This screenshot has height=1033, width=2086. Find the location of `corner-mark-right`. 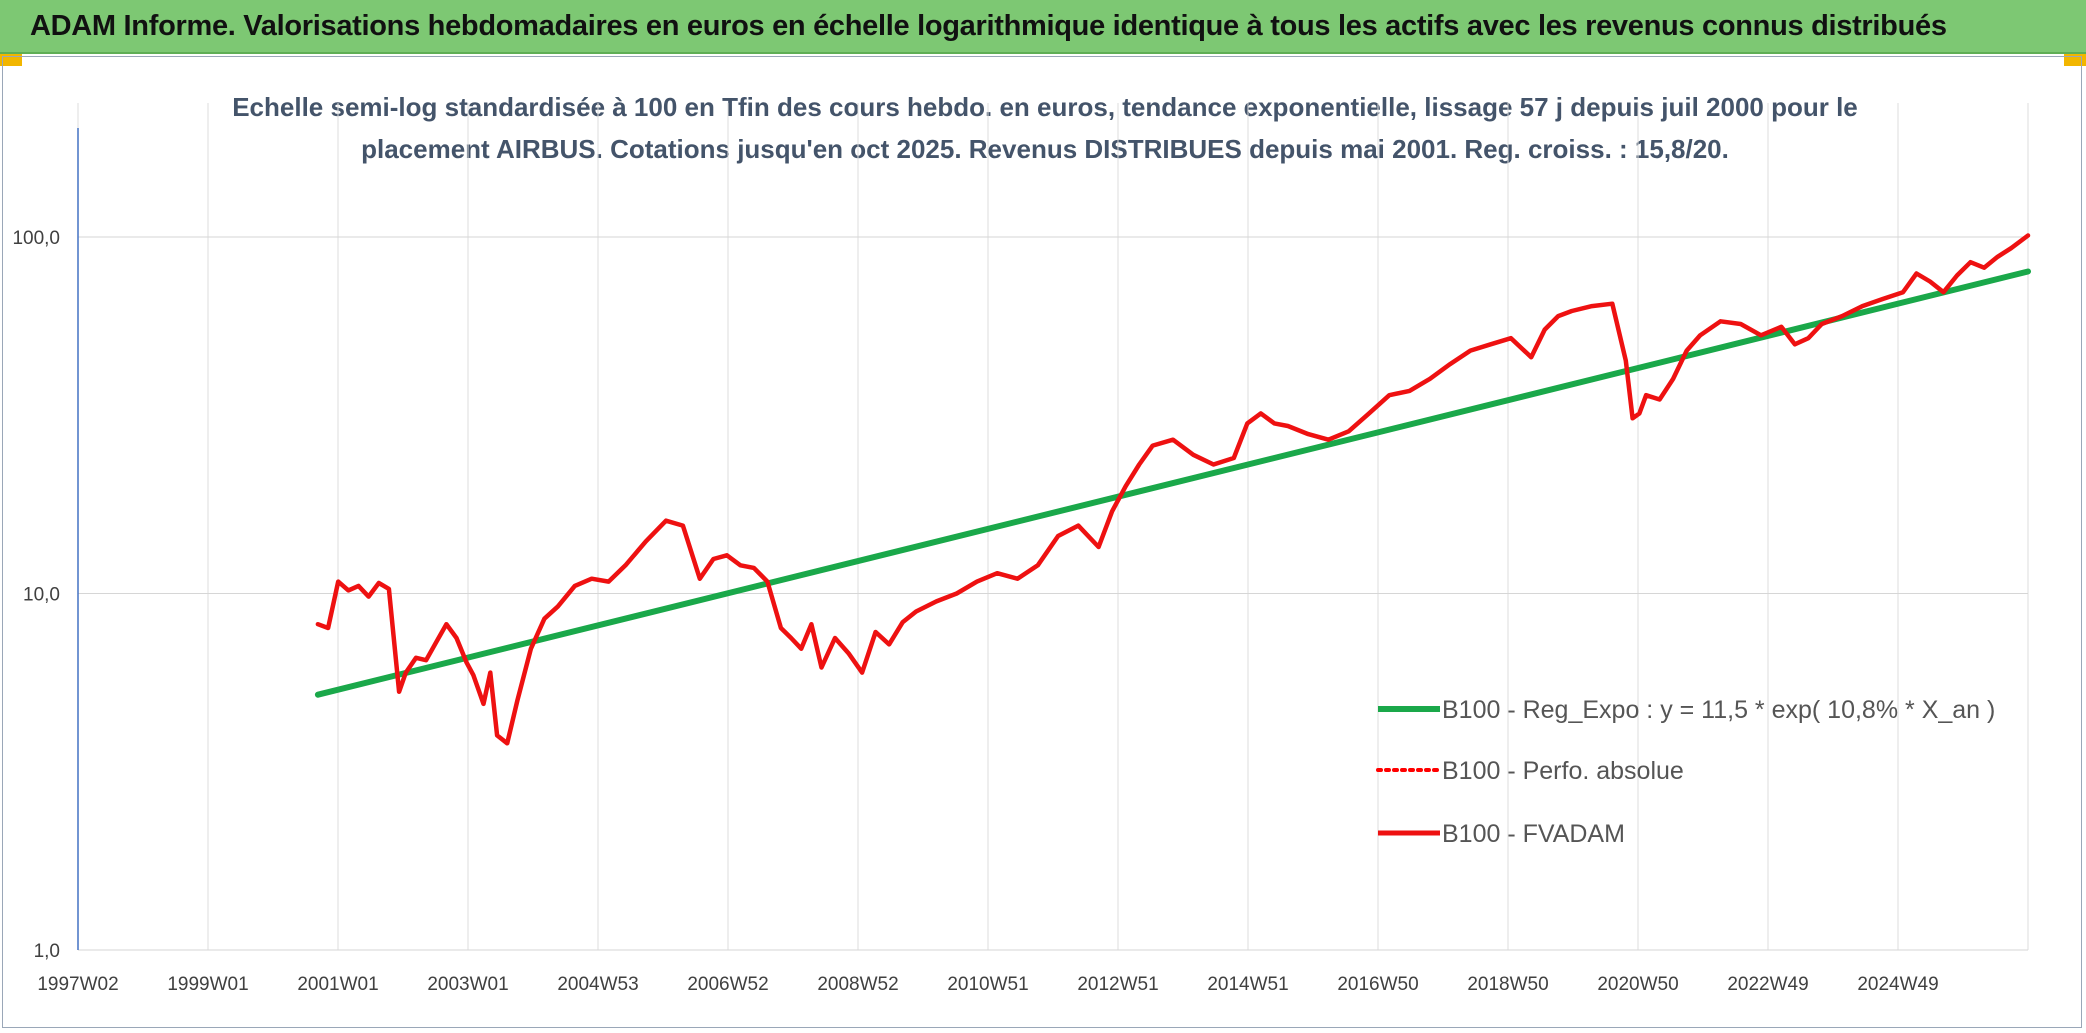

corner-mark-right is located at coordinates (2075, 60).